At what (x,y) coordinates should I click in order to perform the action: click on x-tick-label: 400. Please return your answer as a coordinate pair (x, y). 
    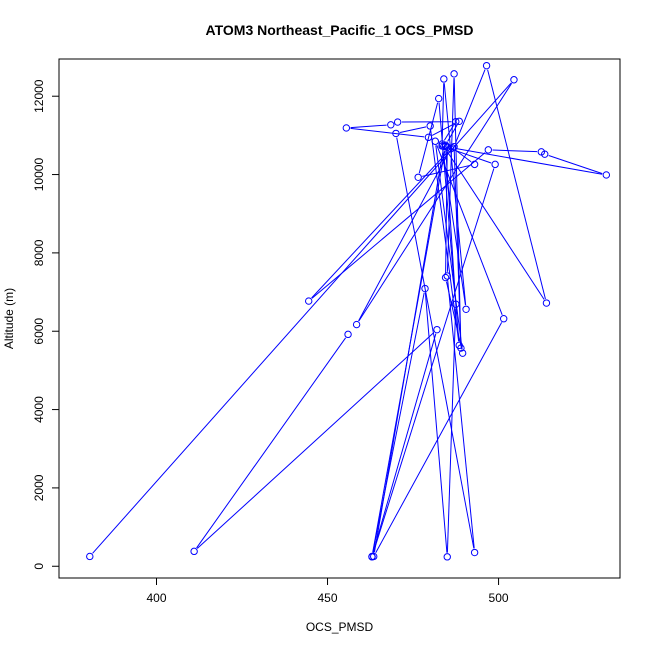
    Looking at the image, I should click on (156, 598).